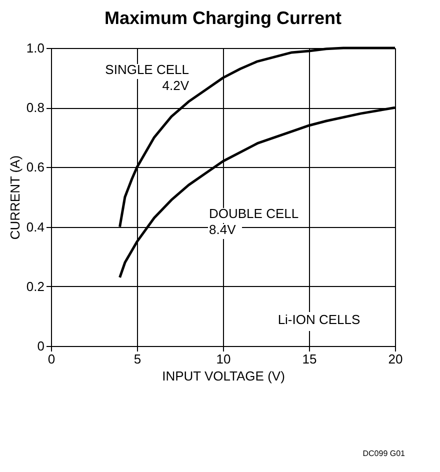 The width and height of the screenshot is (440, 472). I want to click on y-tick-label: 0.2, so click(35, 286).